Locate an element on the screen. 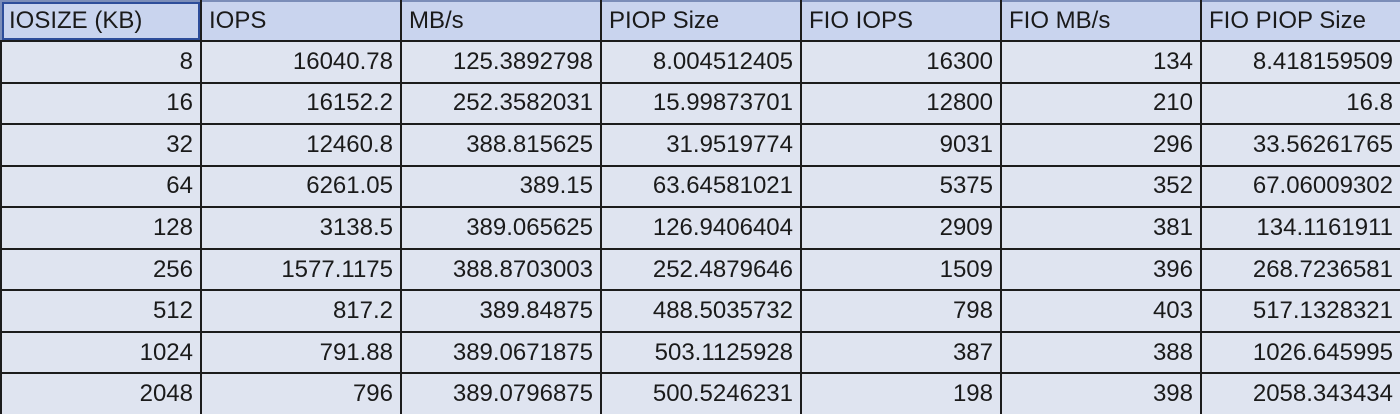 The image size is (1400, 414). cell-piop-size: 15.99873701 is located at coordinates (701, 103).